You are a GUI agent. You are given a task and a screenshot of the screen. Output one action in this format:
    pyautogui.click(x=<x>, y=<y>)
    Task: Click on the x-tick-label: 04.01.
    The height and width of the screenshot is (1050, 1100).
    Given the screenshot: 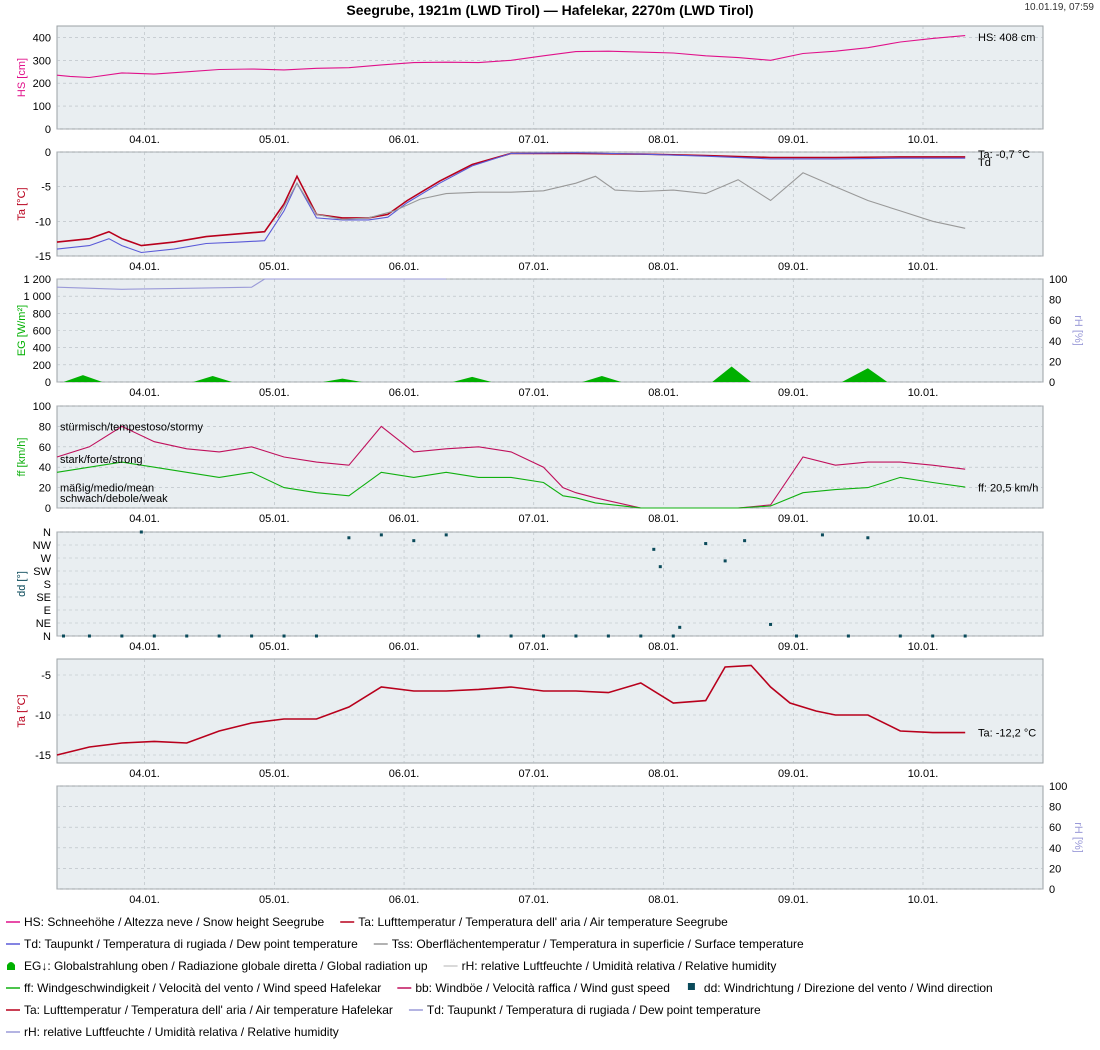 What is the action you would take?
    pyautogui.click(x=144, y=519)
    